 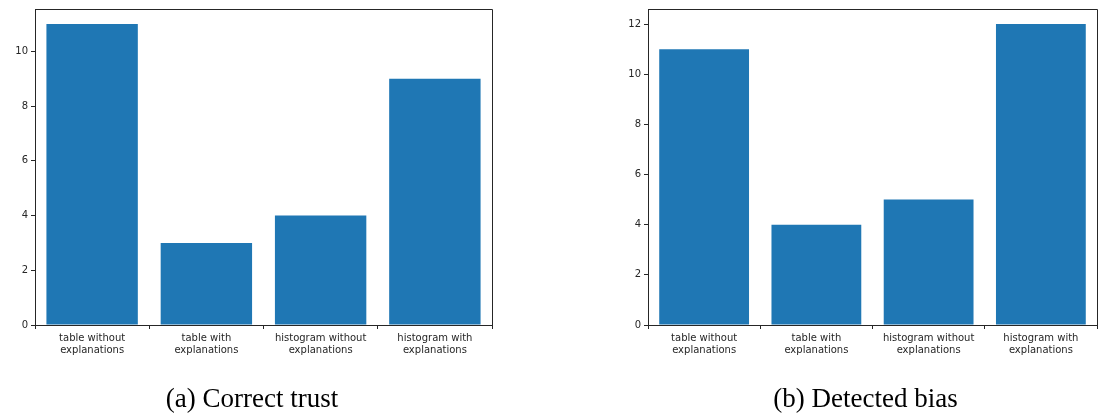 What do you see at coordinates (252, 398) in the screenshot?
I see `text: (a) Correct trust` at bounding box center [252, 398].